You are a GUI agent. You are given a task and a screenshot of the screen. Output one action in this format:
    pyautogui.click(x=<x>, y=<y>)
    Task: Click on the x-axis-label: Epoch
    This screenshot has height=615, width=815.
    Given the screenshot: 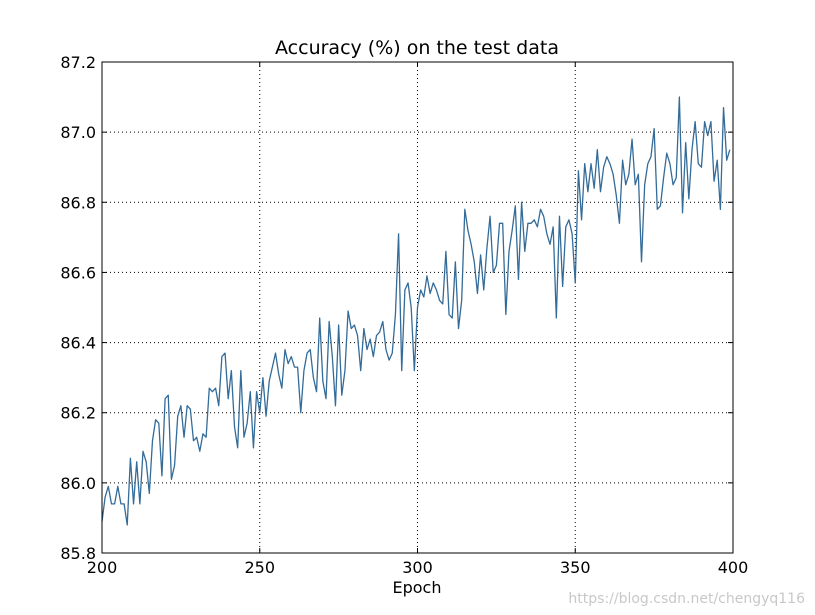 What is the action you would take?
    pyautogui.click(x=417, y=587)
    